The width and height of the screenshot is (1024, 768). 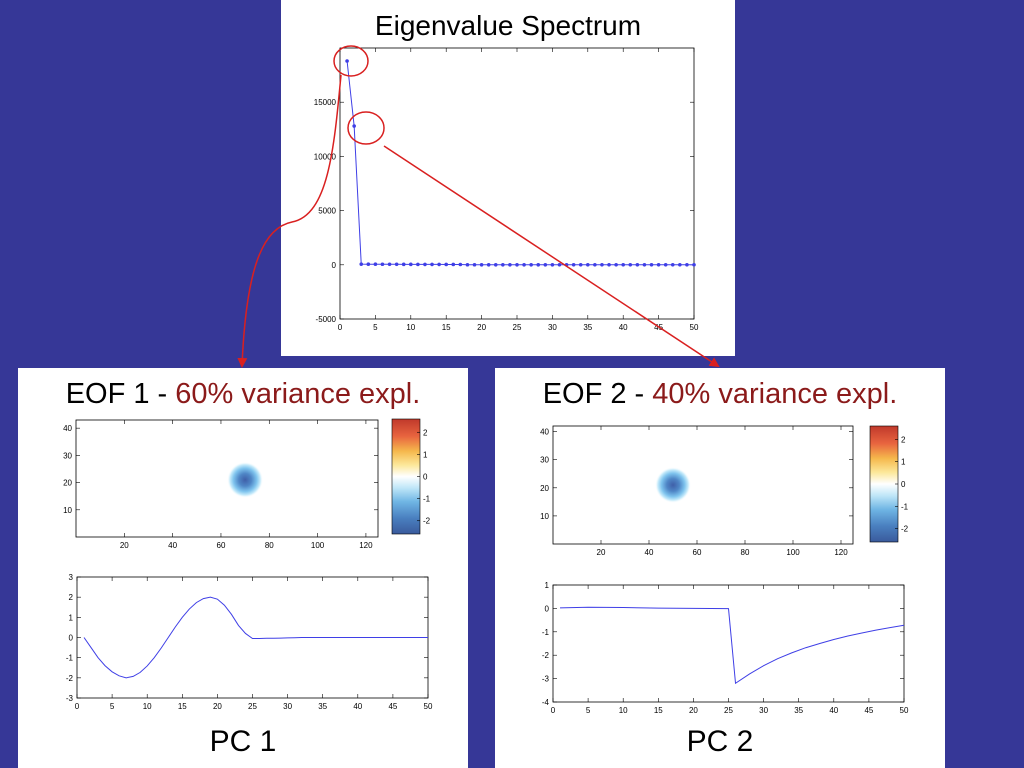 I want to click on eof2-colorbar-label: 0, so click(x=903, y=484).